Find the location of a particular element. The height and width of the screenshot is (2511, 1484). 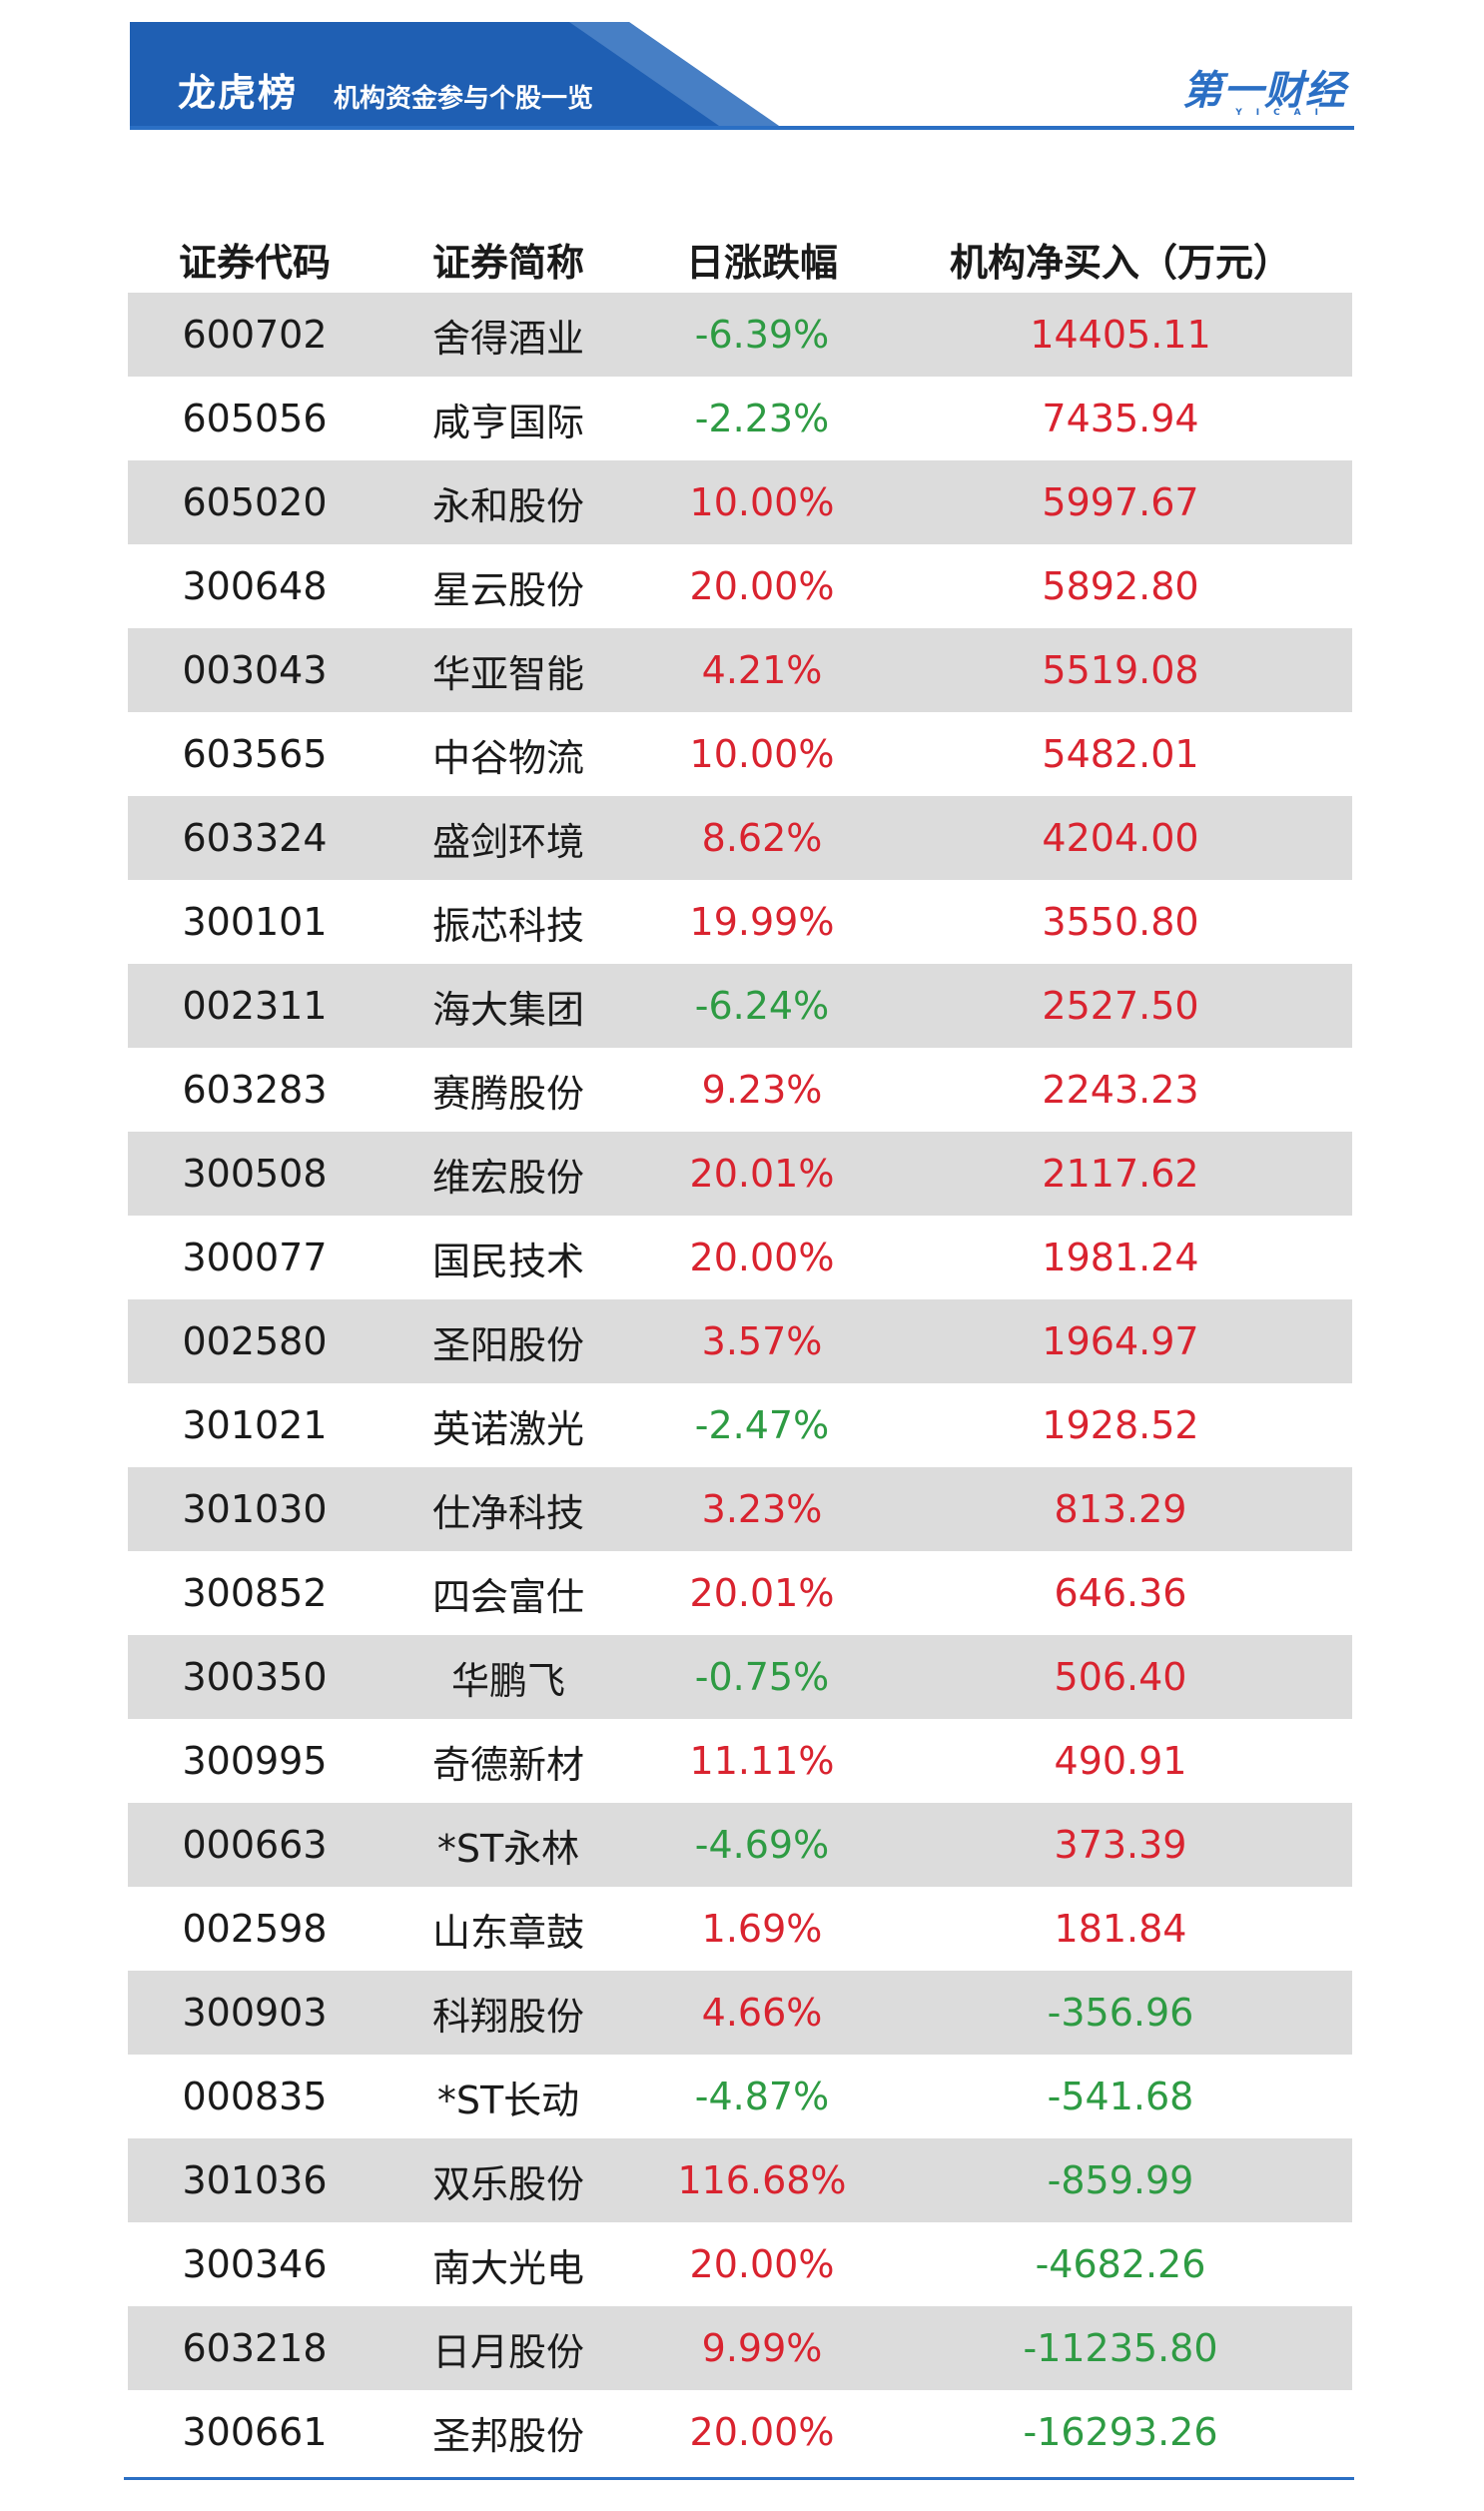

table-row: 600702 舍得酒业 -6.39% 14405.11 is located at coordinates (740, 335).